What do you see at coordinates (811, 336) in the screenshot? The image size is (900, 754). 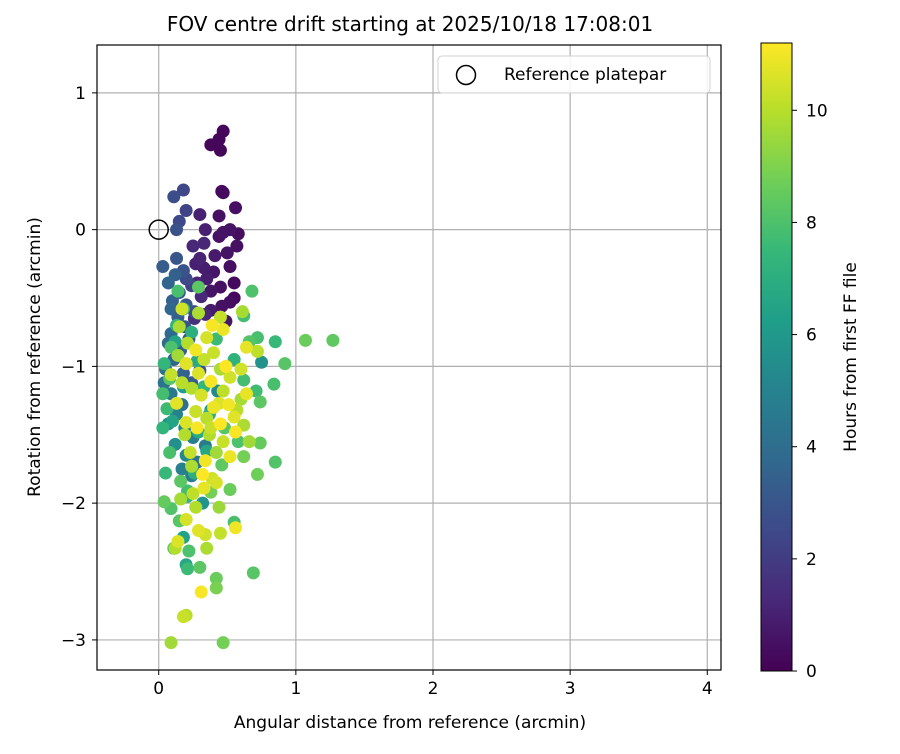 I see `colorbar-tick-label: 6` at bounding box center [811, 336].